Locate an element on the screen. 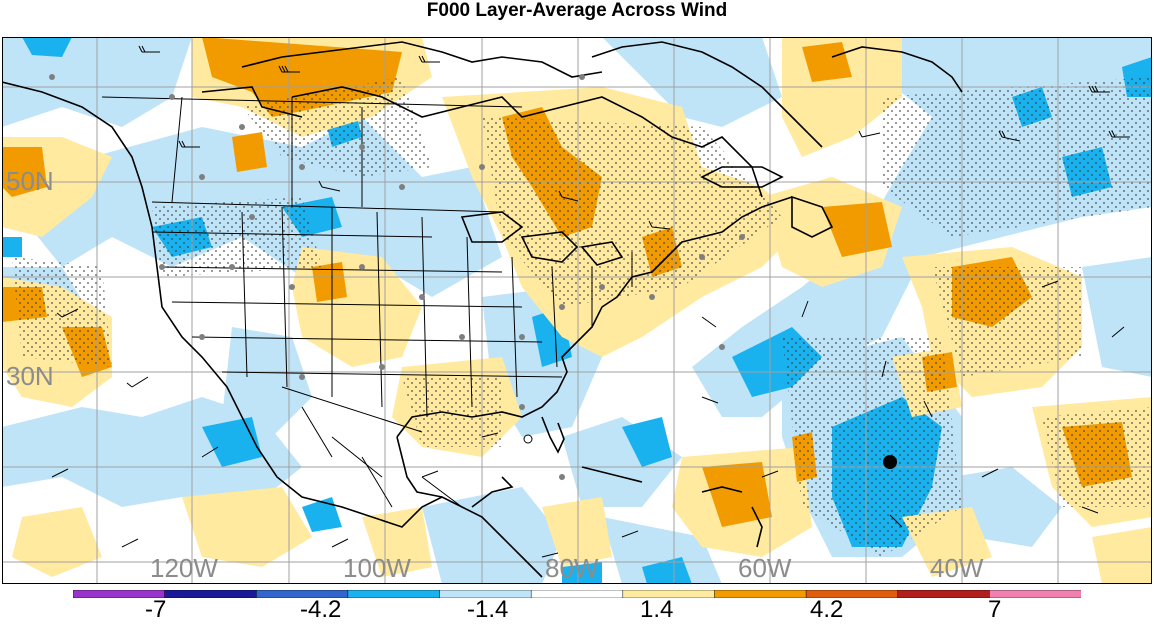 This screenshot has width=1154, height=624. lat-label-30n: 30N is located at coordinates (30, 376).